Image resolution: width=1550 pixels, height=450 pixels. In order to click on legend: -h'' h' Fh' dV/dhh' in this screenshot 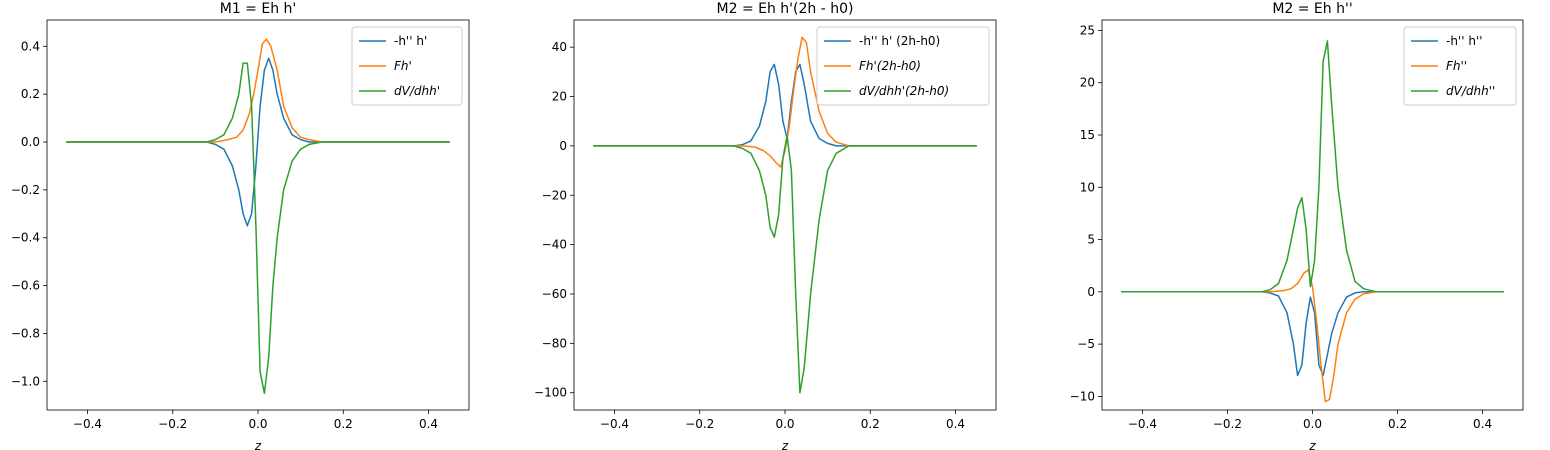, I will do `click(407, 66)`.